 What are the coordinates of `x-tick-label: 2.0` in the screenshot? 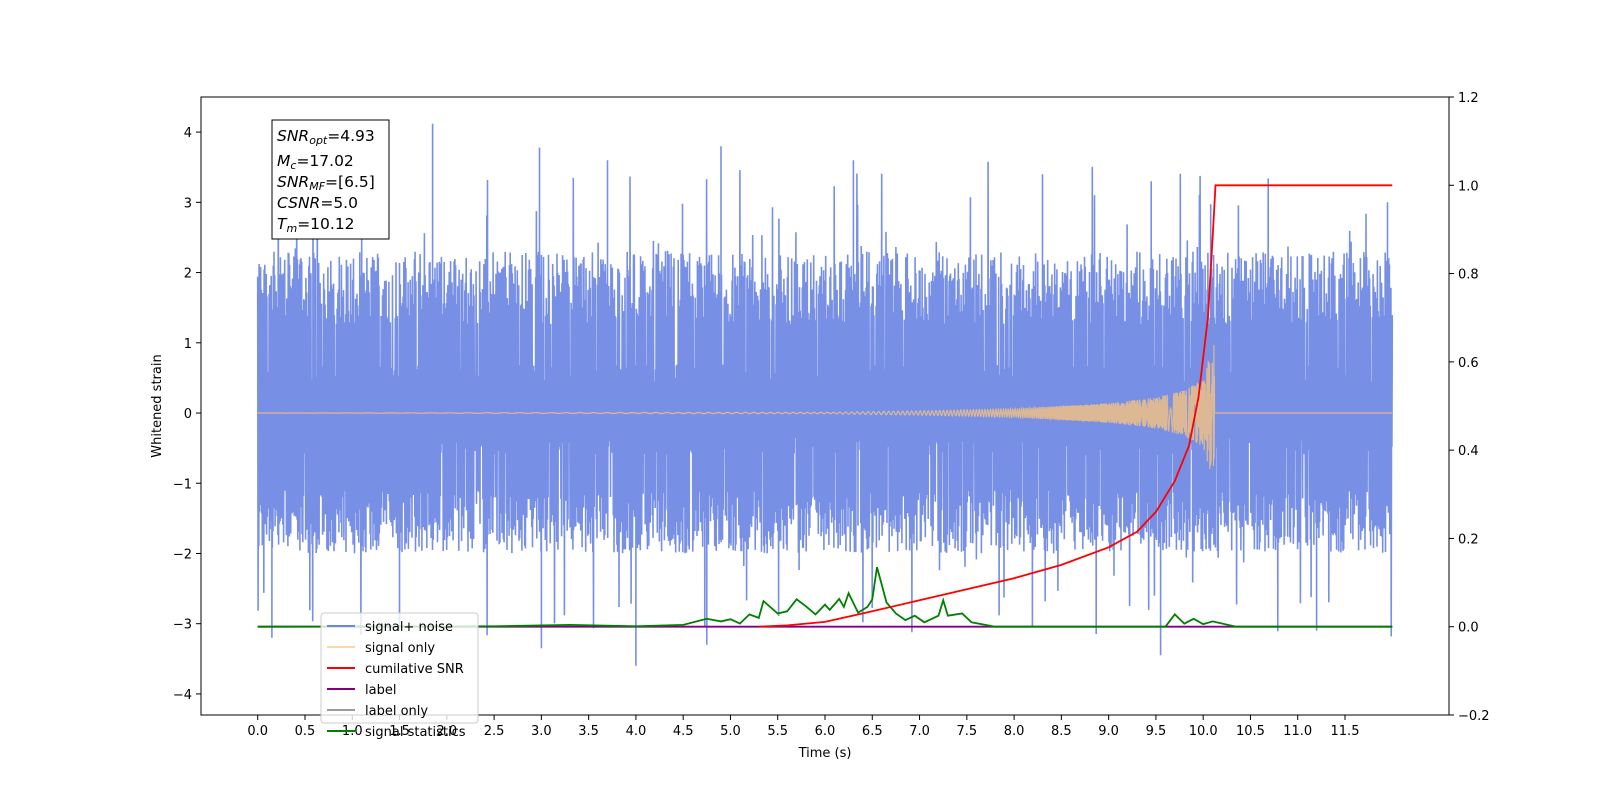 It's located at (446, 731).